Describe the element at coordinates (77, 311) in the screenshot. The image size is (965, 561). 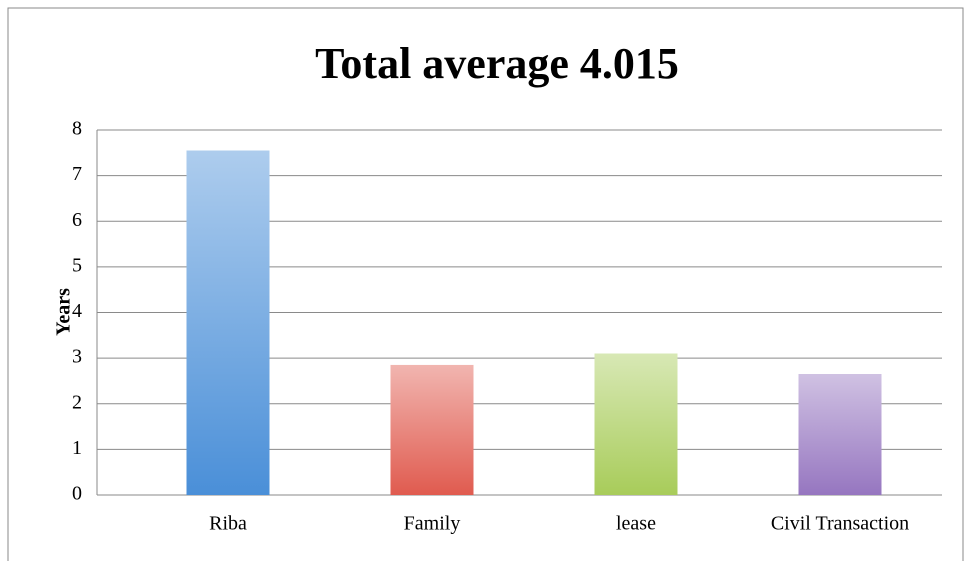
I see `y-tick-label: 4` at that location.